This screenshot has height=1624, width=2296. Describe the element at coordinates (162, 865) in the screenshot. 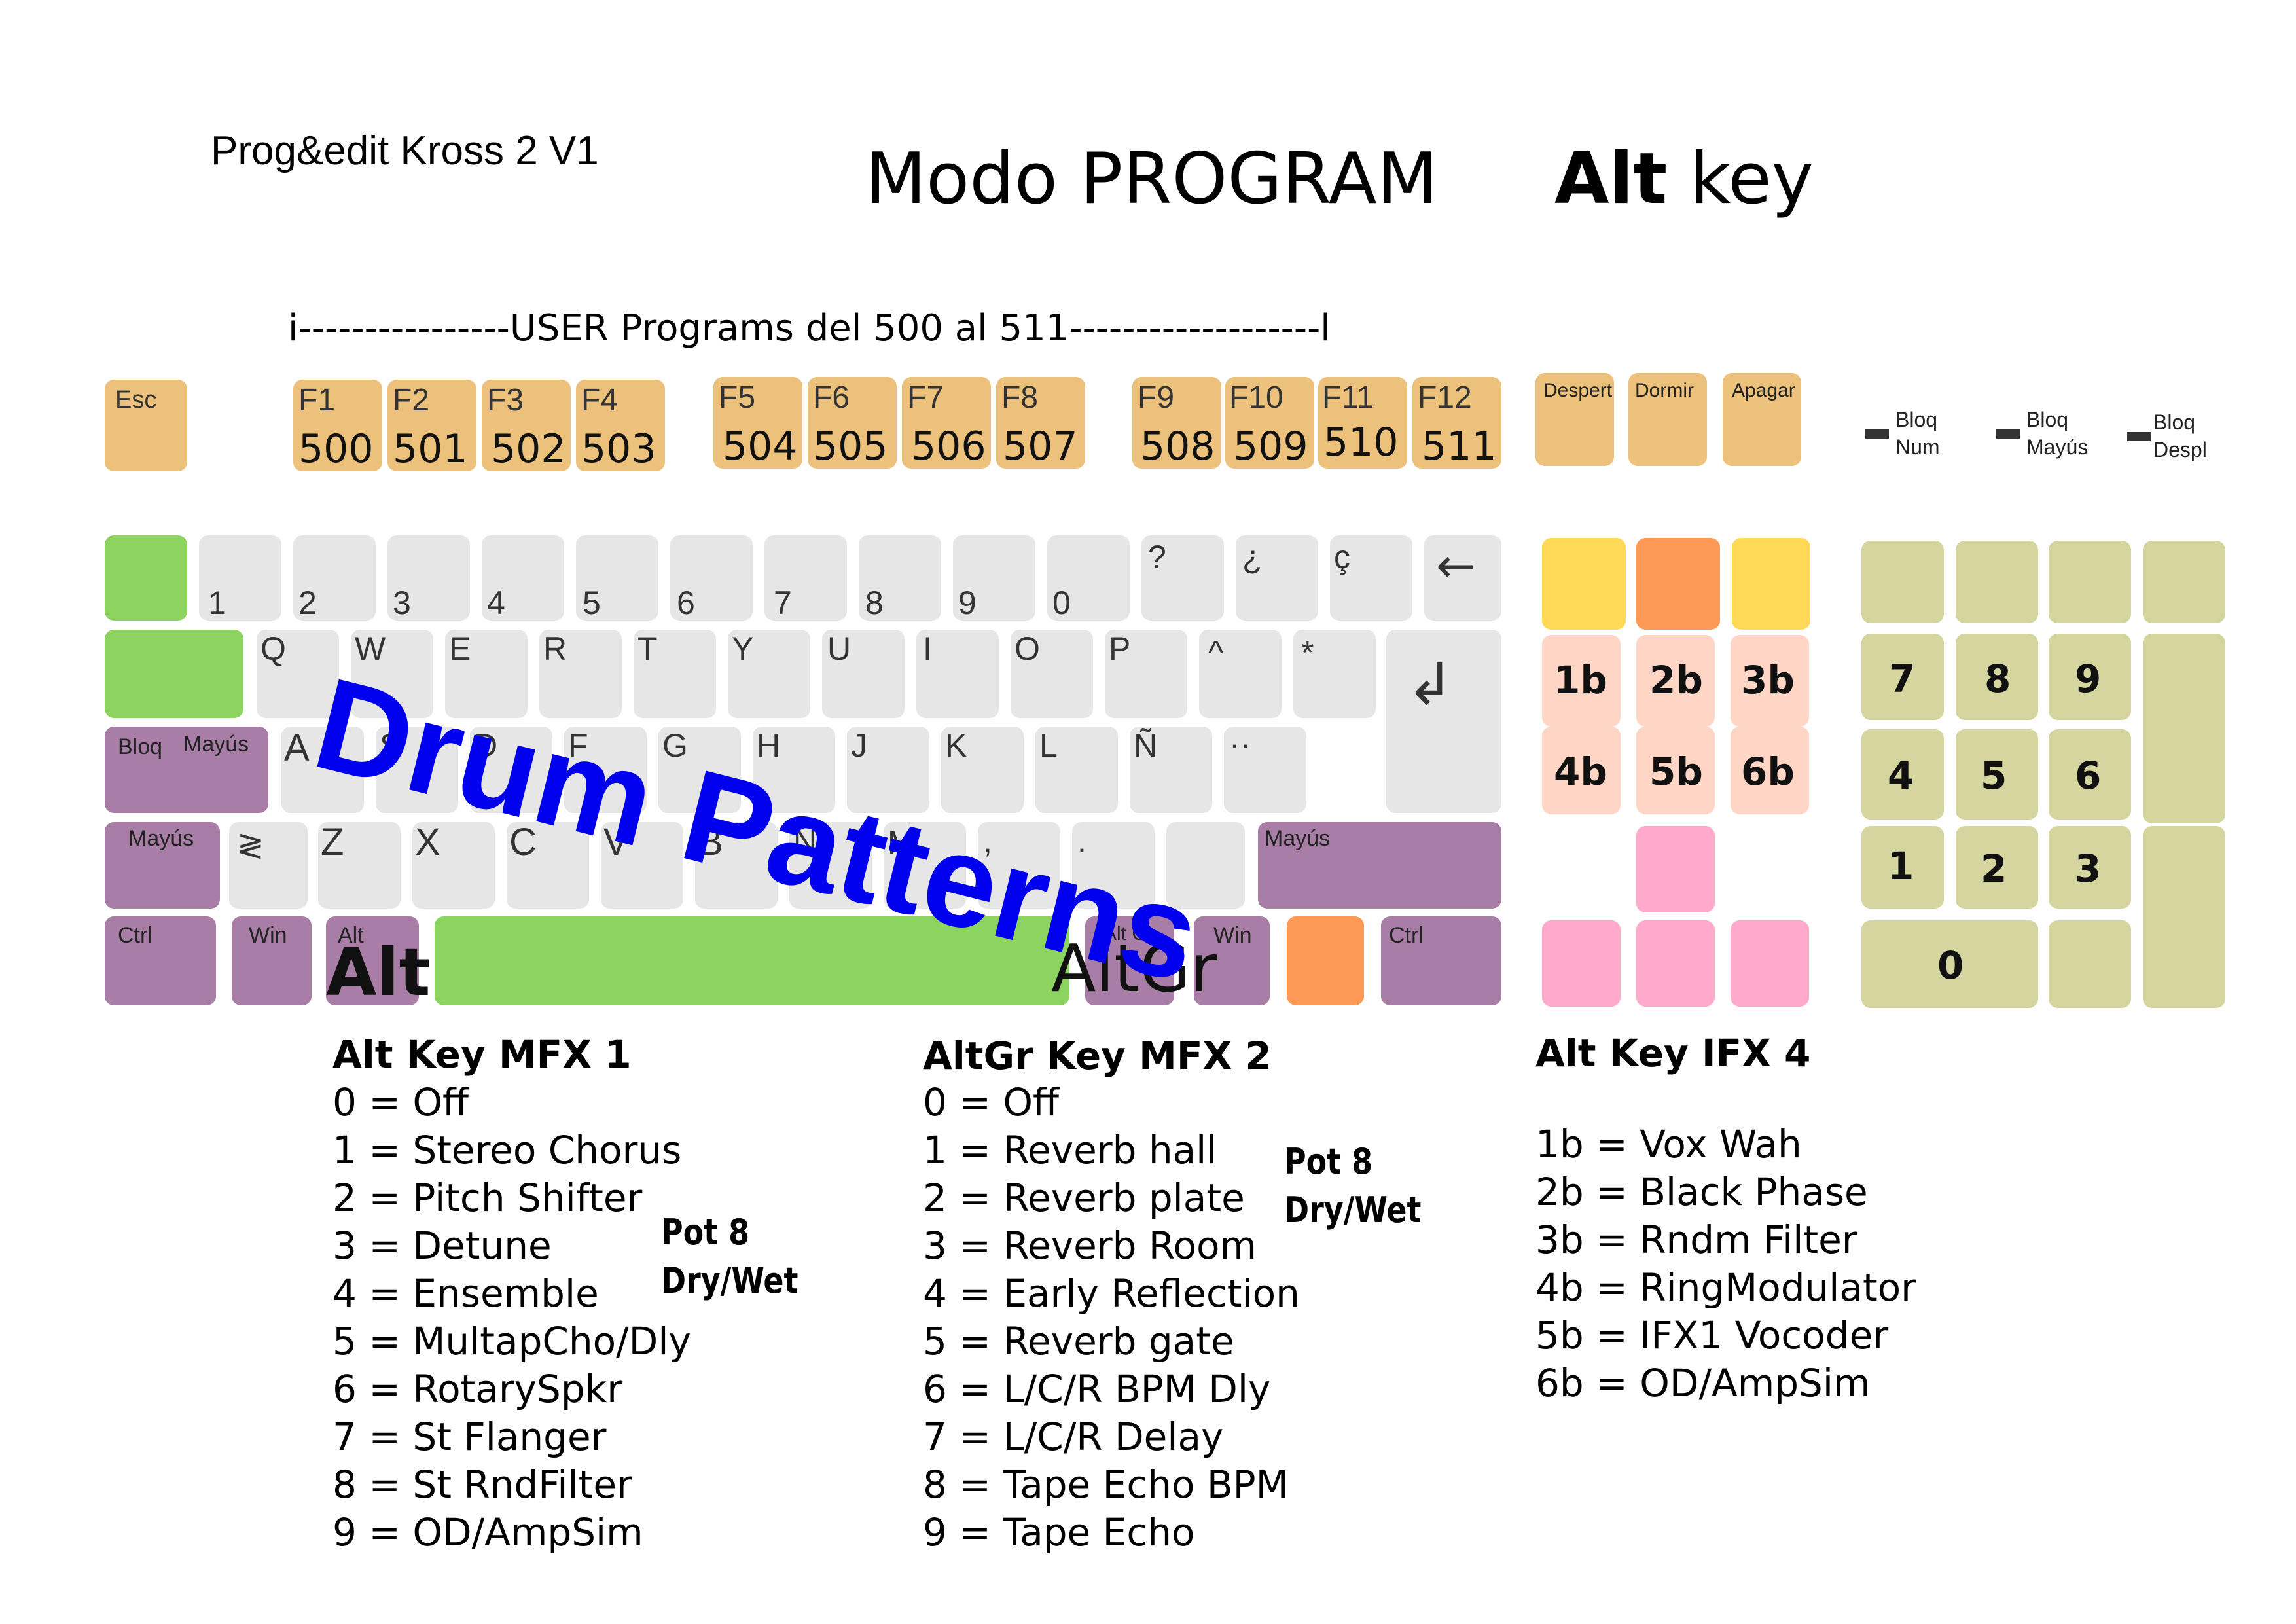

I see `shift-left-key: Mayús` at that location.